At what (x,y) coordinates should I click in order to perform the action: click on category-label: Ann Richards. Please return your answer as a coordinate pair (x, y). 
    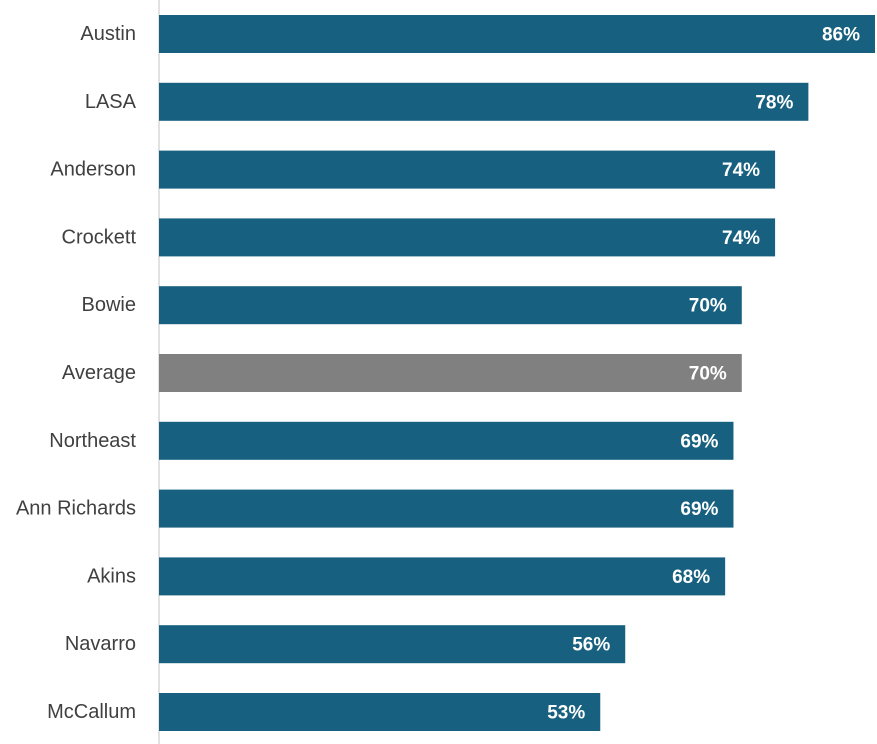
    Looking at the image, I should click on (76, 509).